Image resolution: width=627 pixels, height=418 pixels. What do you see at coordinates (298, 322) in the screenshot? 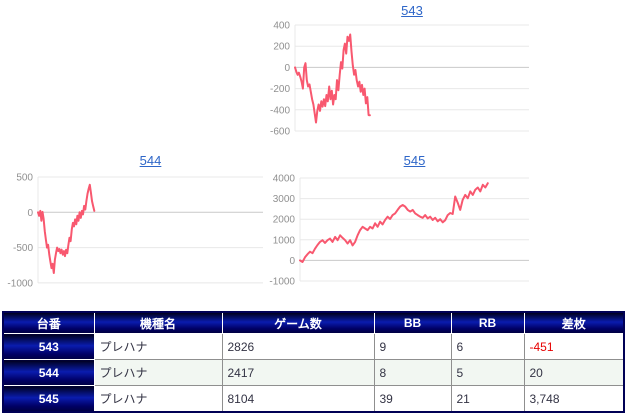
I see `col-header-games: ゲーム数` at bounding box center [298, 322].